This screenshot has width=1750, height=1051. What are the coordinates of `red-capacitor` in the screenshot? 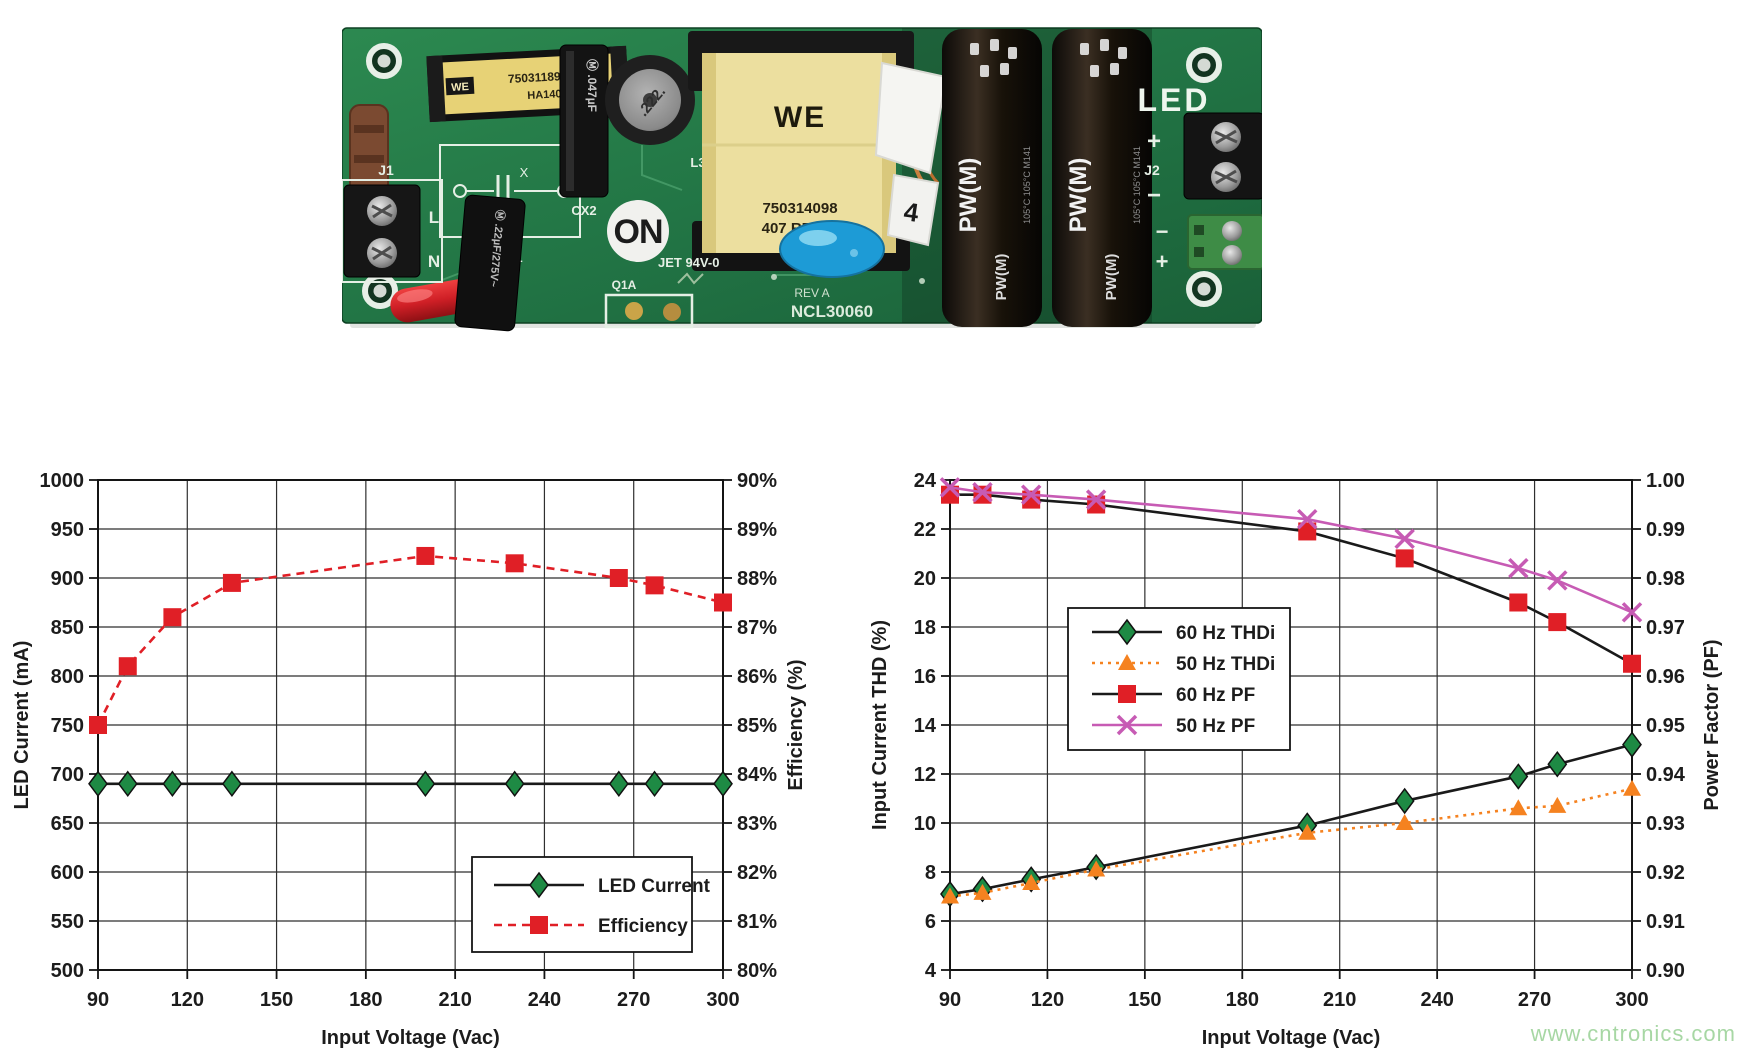 It's located at (433, 301).